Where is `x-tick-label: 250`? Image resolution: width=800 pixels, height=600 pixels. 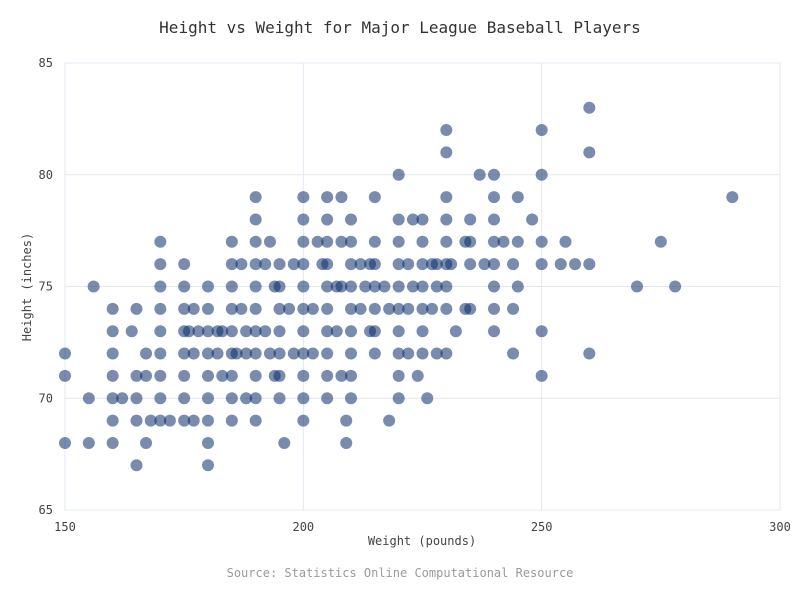 x-tick-label: 250 is located at coordinates (542, 527).